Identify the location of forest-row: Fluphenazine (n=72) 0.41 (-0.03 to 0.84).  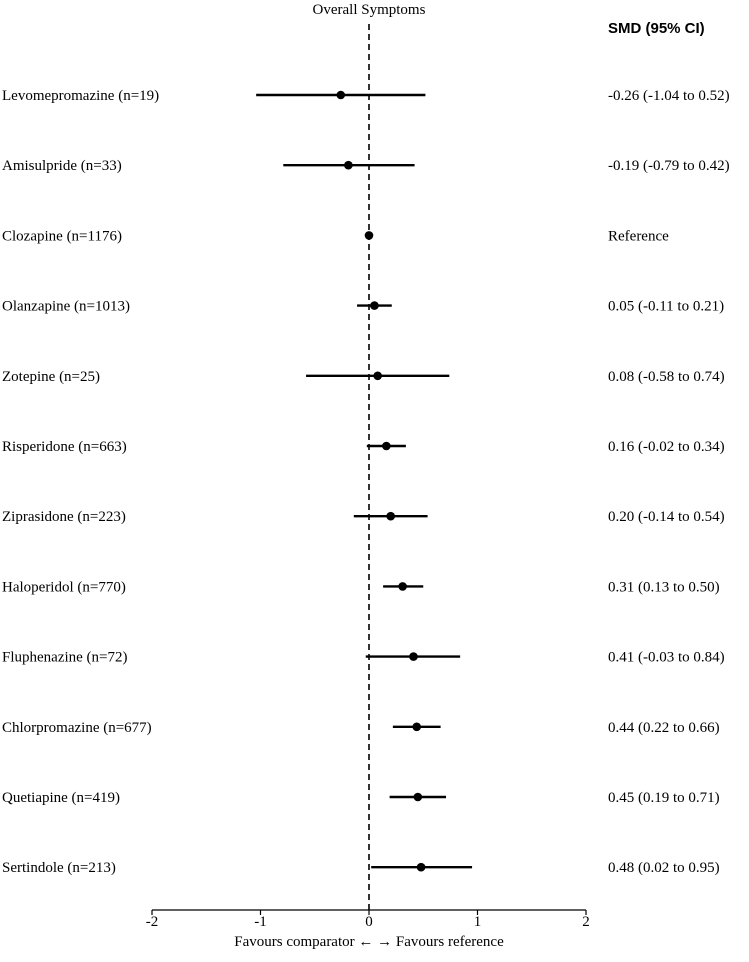
(363, 658).